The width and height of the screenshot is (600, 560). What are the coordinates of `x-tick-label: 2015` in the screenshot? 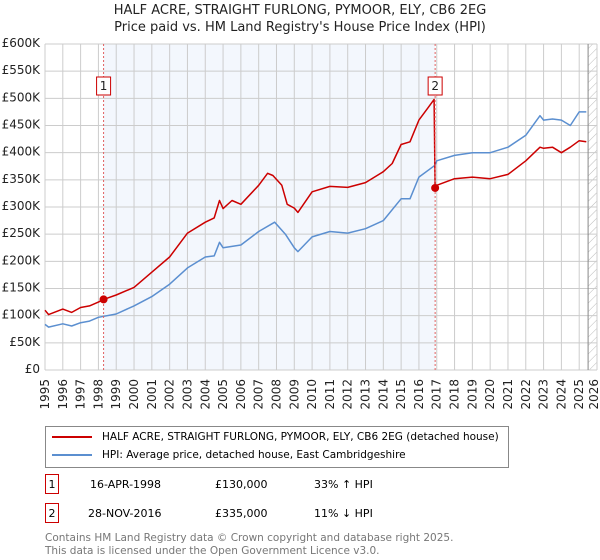 It's located at (401, 394).